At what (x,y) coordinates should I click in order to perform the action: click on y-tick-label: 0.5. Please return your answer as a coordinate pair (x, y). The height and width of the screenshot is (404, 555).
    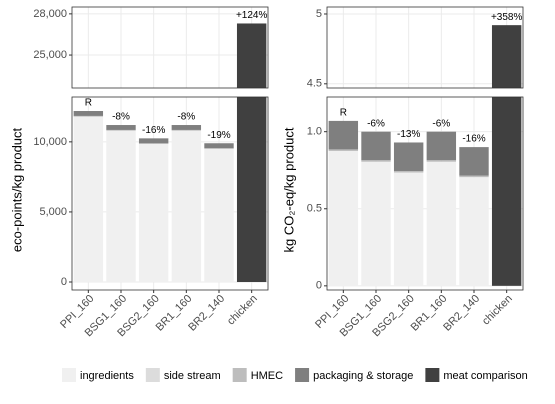
    Looking at the image, I should click on (314, 209).